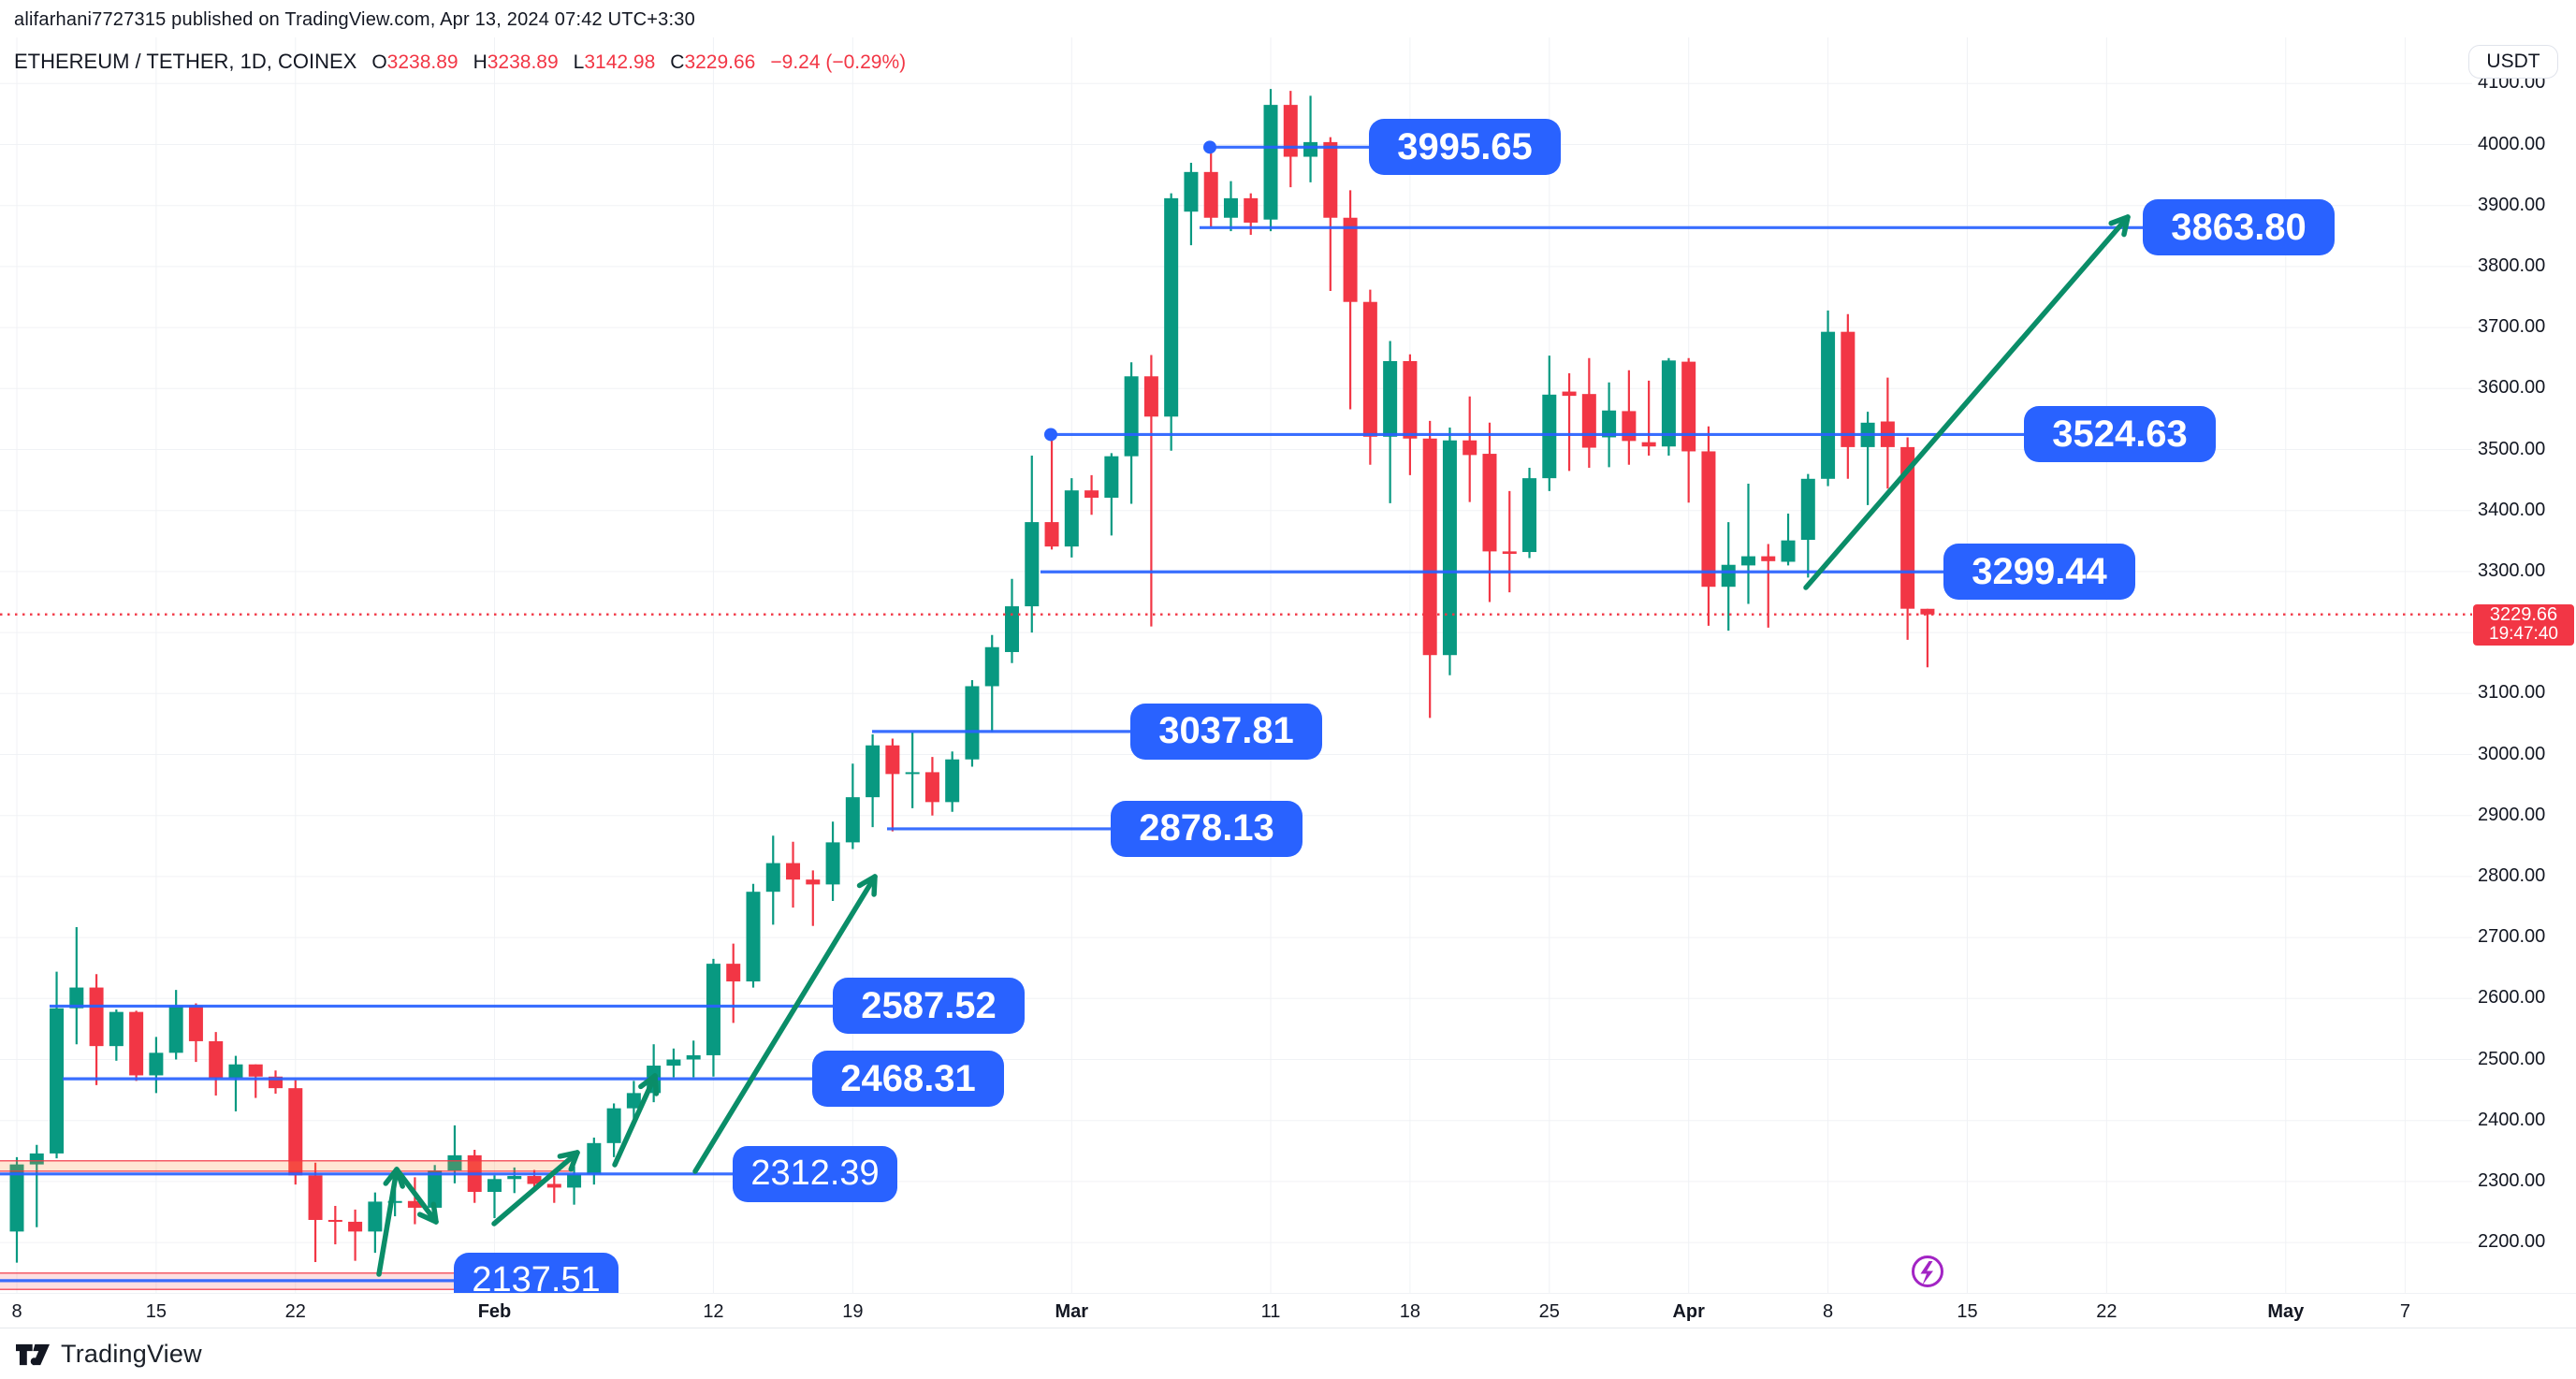  I want to click on price-level-badge: 2878.13, so click(1207, 828).